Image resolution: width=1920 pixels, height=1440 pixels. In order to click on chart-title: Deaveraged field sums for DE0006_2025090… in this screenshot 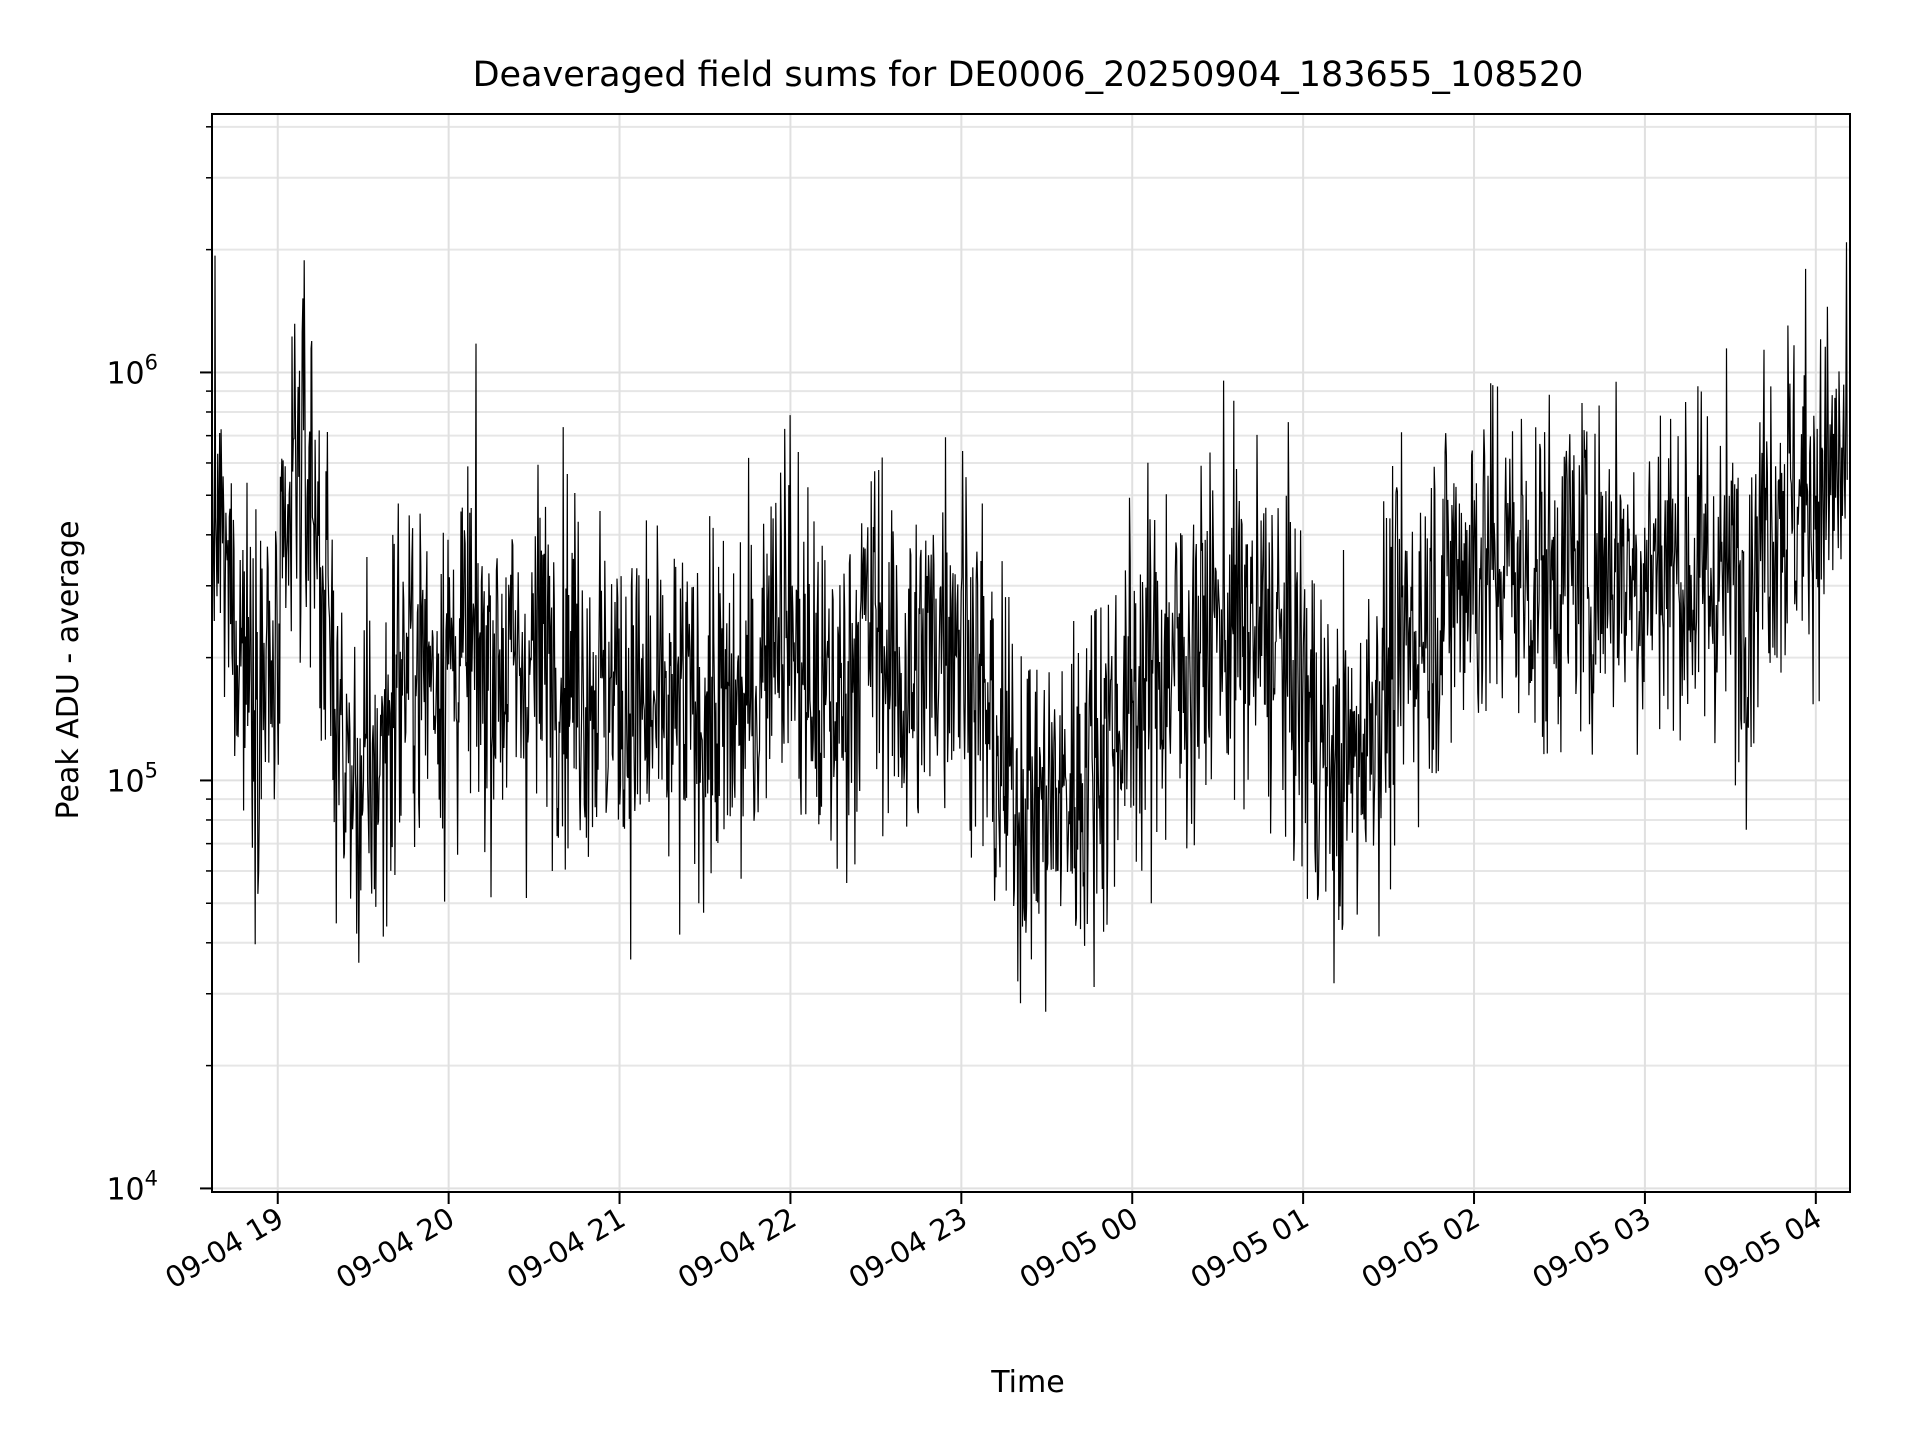, I will do `click(1028, 75)`.